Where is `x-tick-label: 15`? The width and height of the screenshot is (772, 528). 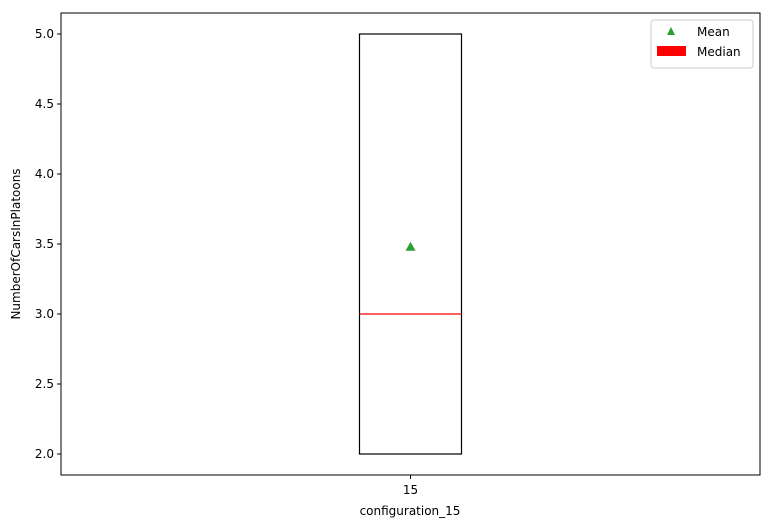
x-tick-label: 15 is located at coordinates (410, 490).